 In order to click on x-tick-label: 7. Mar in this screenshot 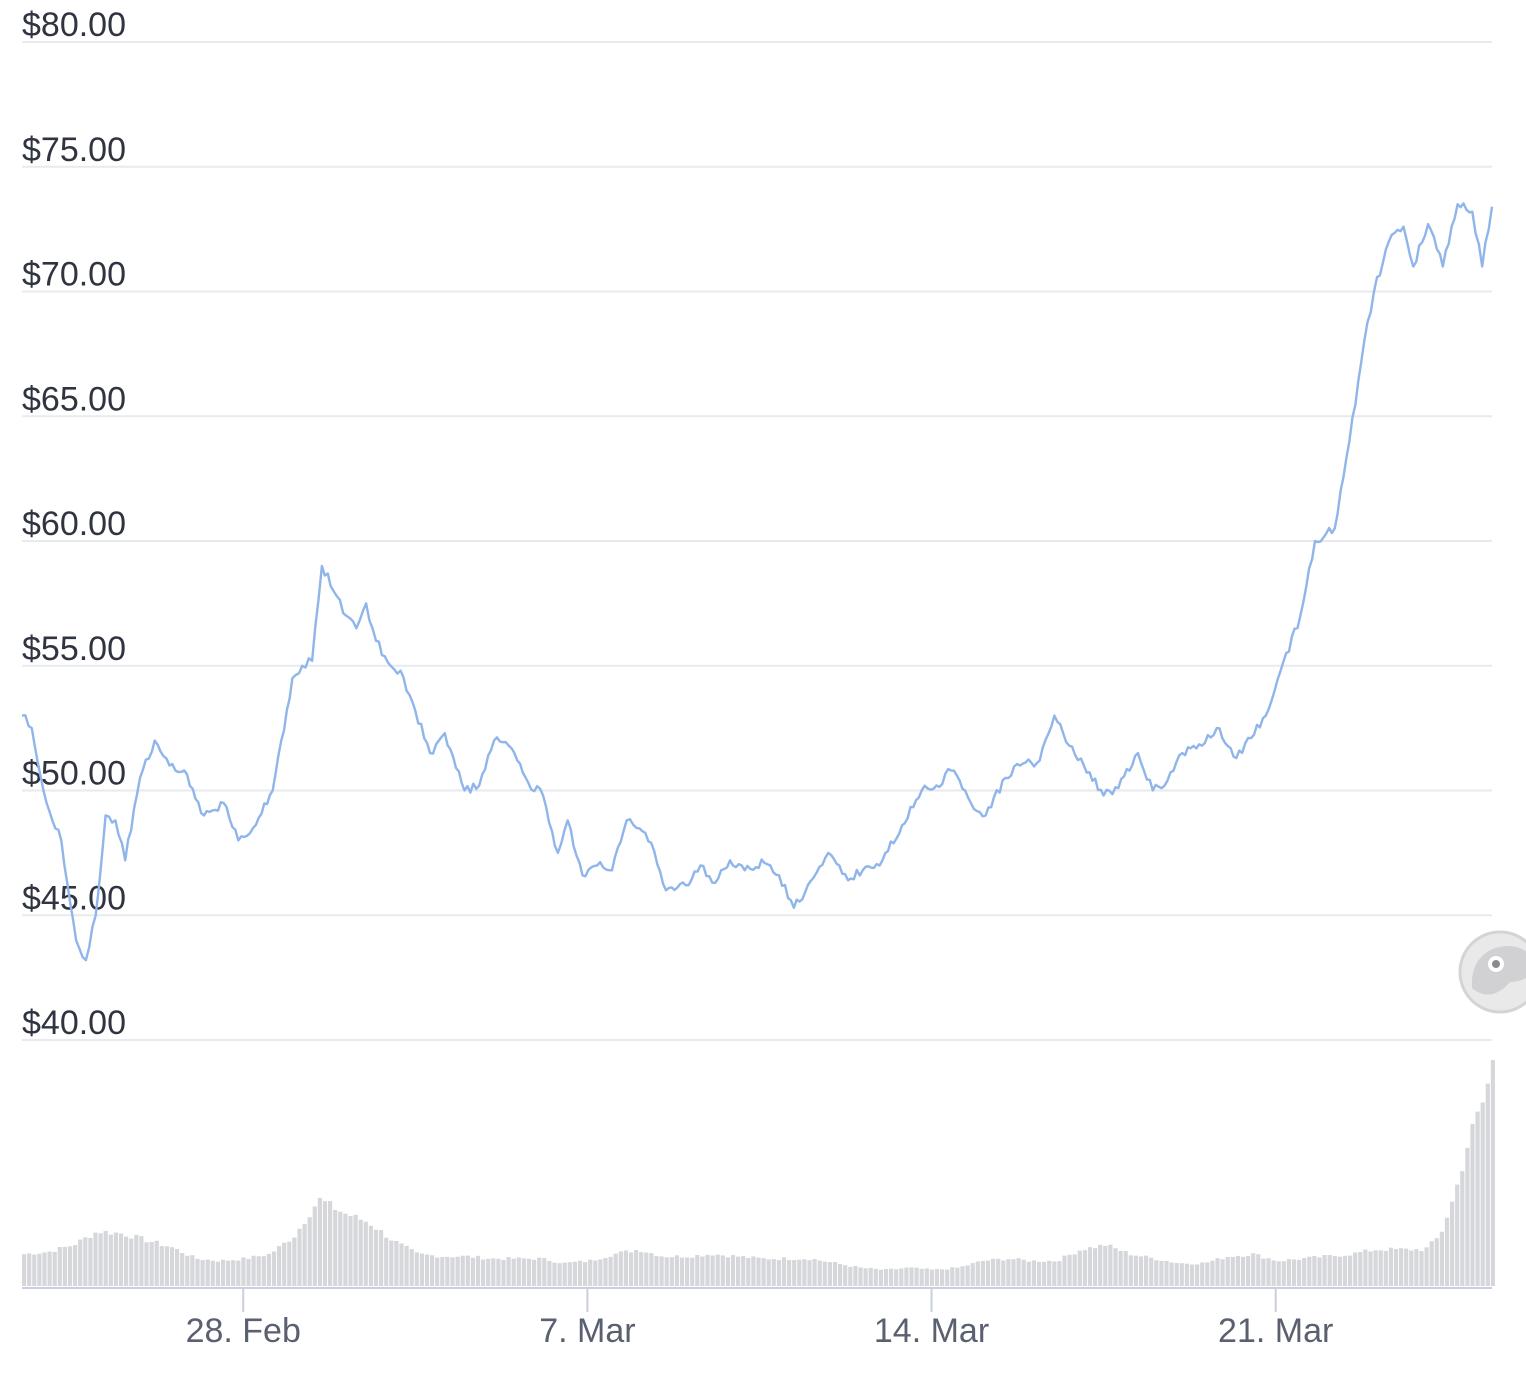, I will do `click(587, 1331)`.